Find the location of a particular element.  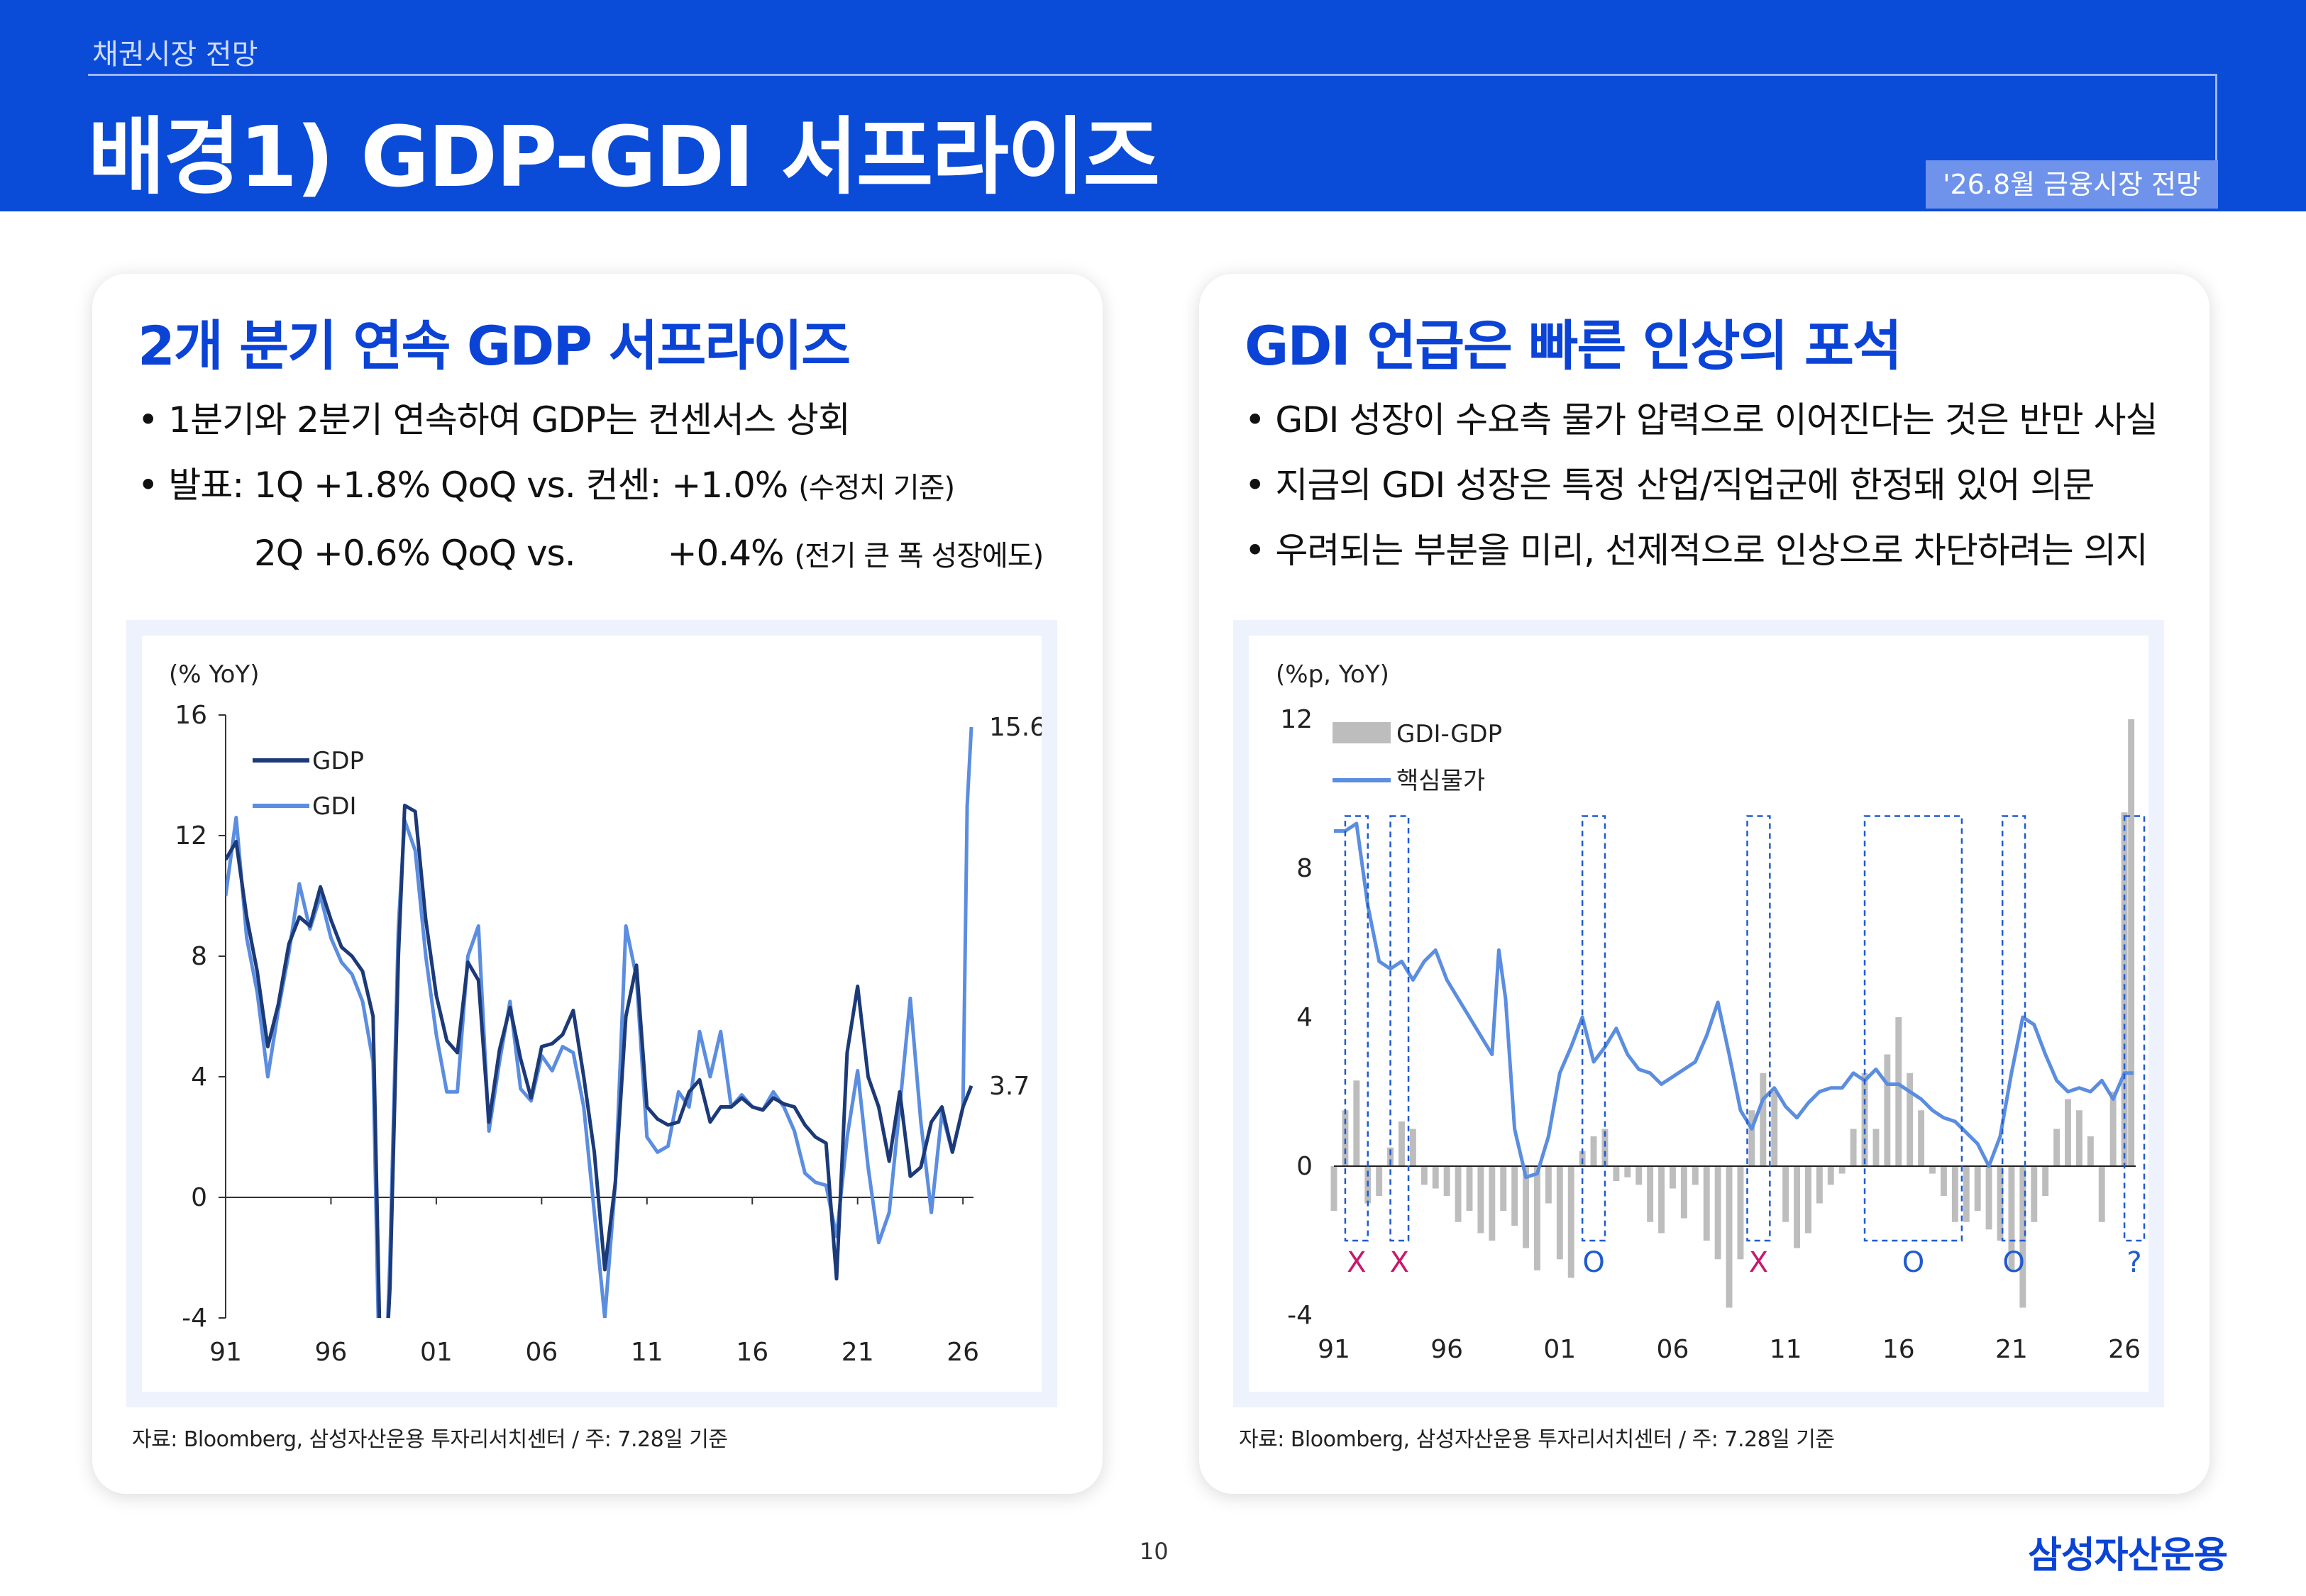

left-bullet-3: 2Q +0.6% QoQ vs. +0.4% (전기 큰 폭 성장에도) is located at coordinates (613, 555).